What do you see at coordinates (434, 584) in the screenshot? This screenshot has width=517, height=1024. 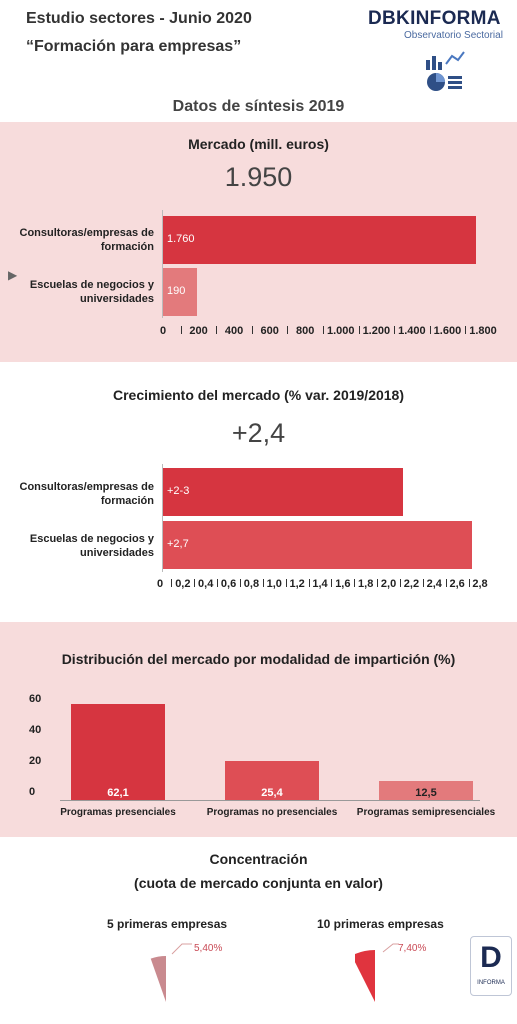 I see `growth-tick-label: 2,4` at bounding box center [434, 584].